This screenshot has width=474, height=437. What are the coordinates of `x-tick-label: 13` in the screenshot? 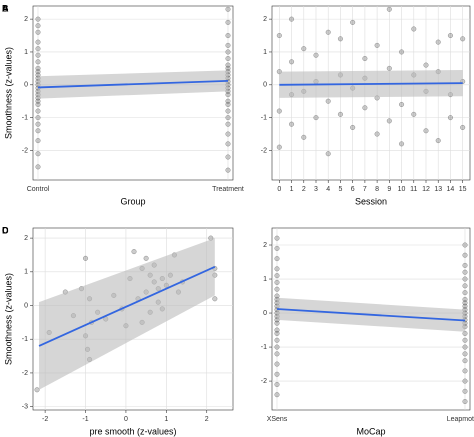 It's located at (438, 189).